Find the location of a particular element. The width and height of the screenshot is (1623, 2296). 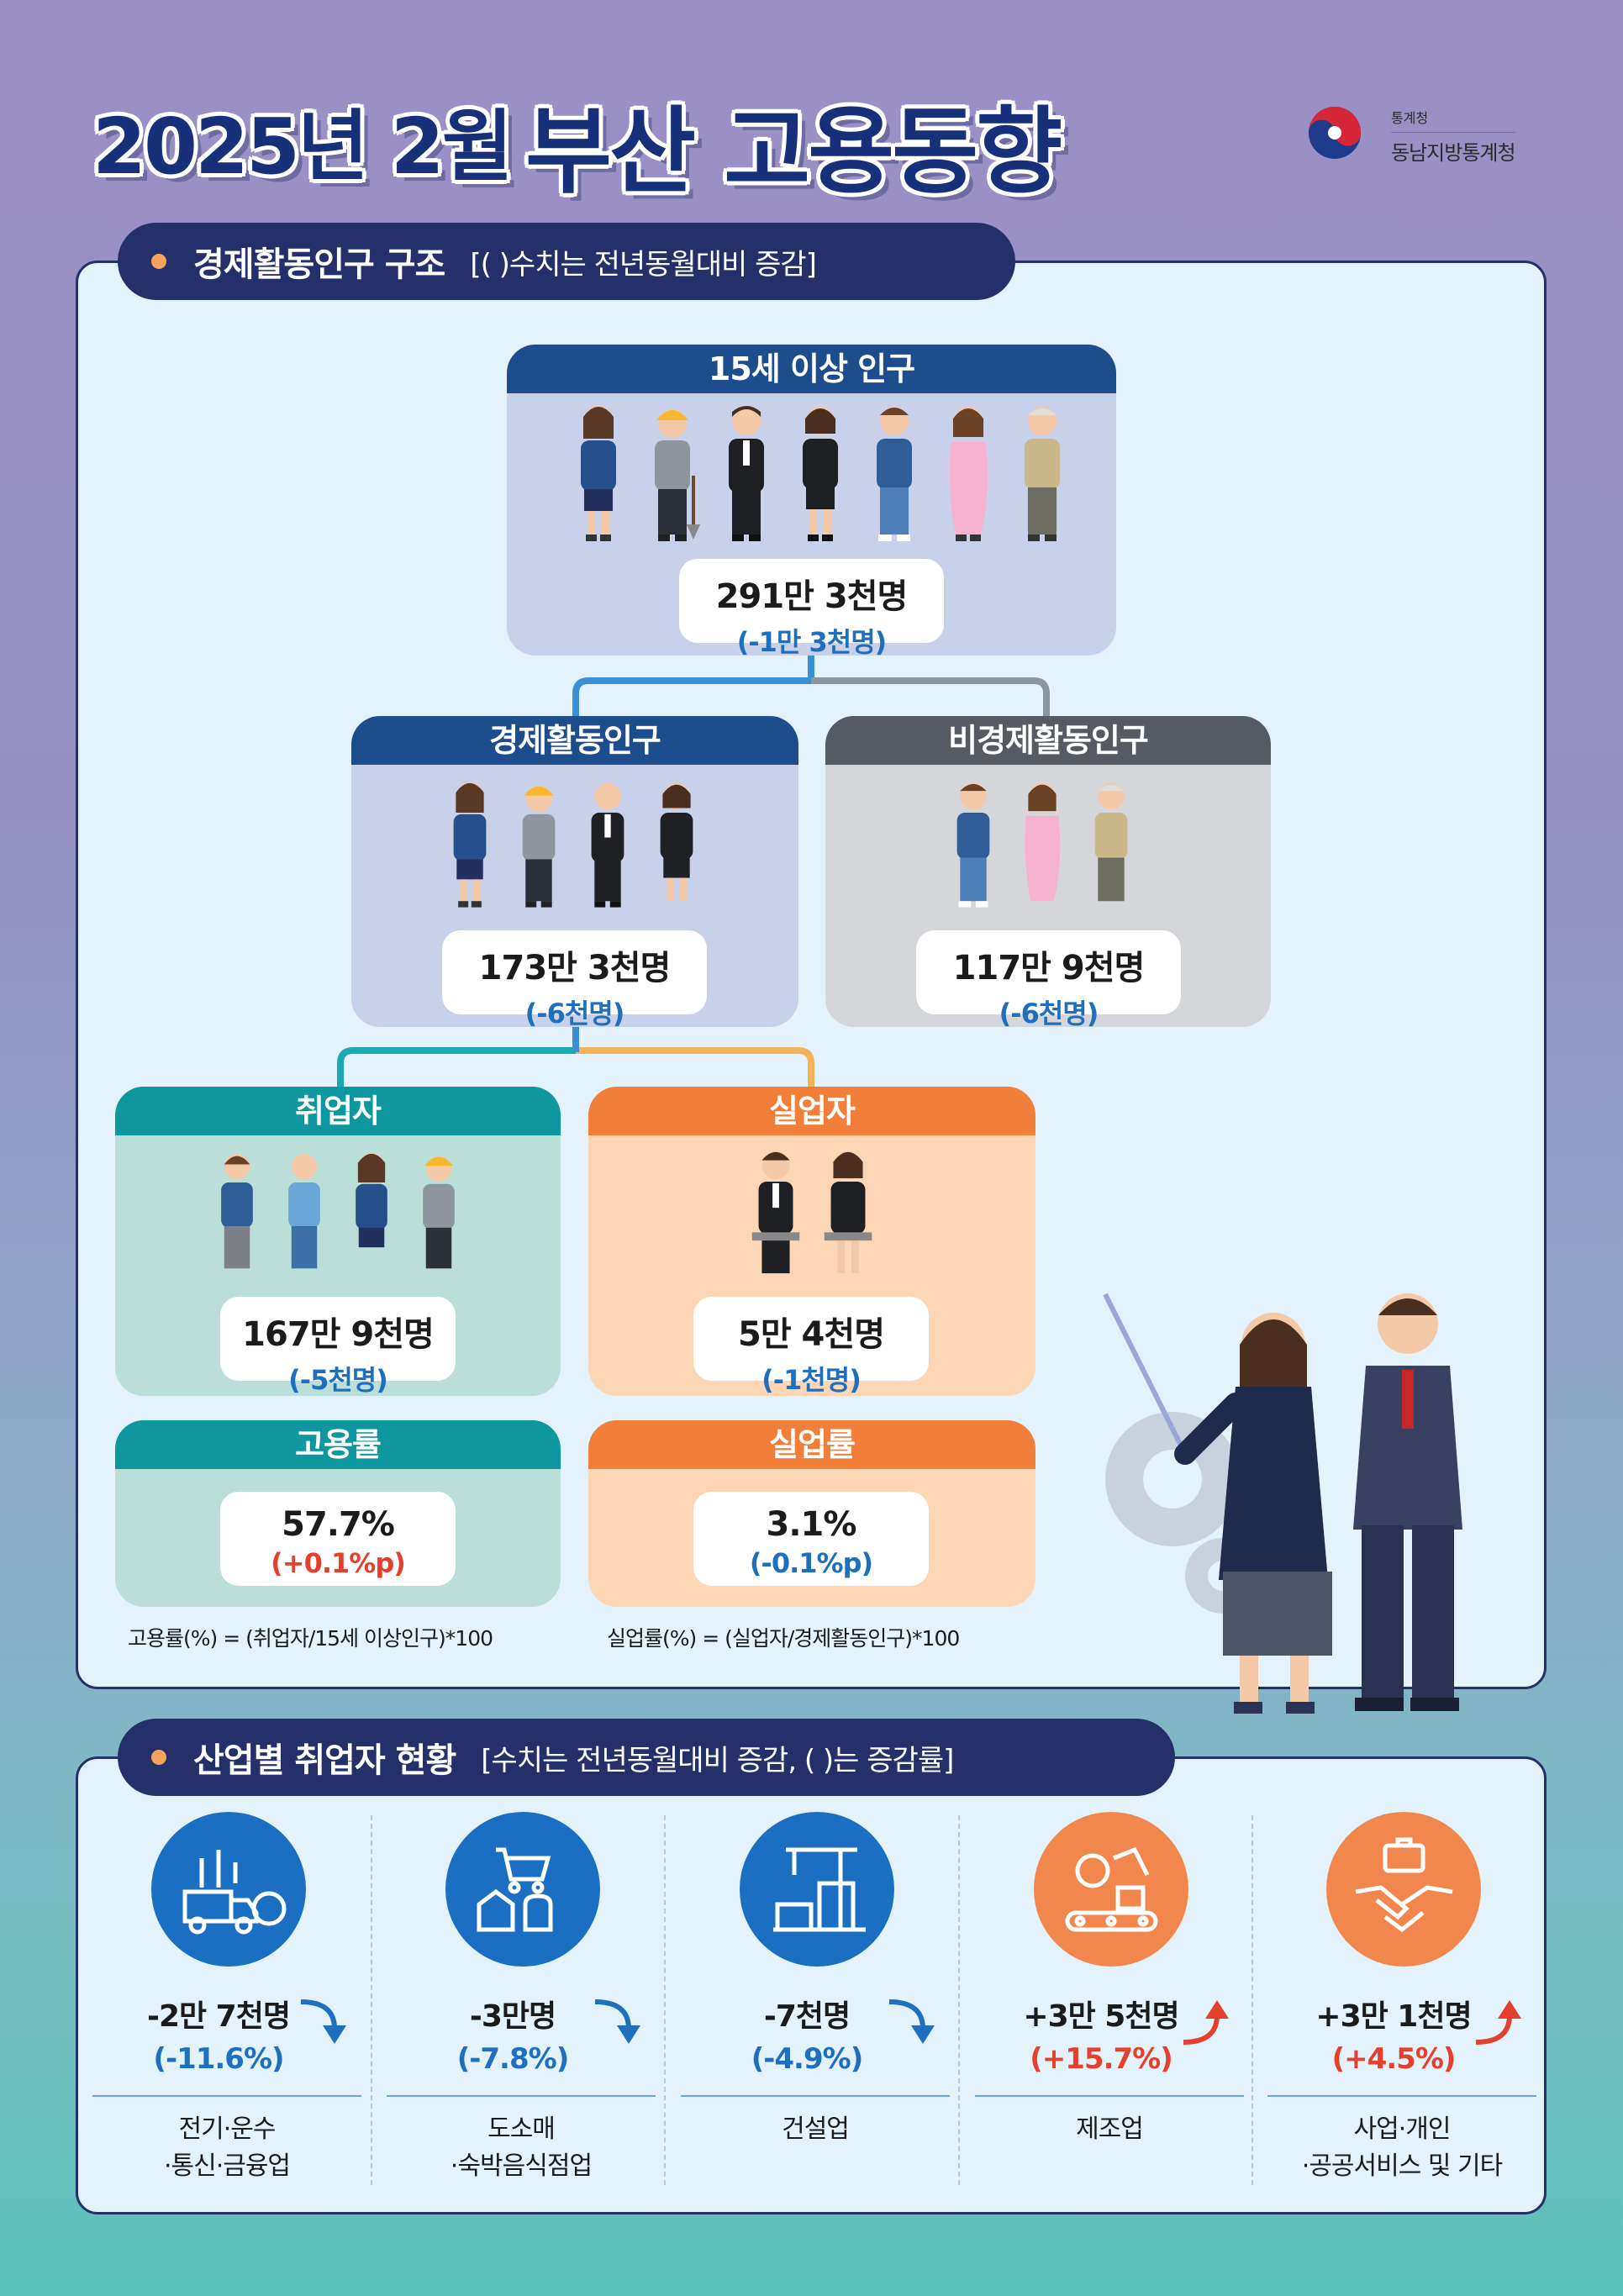

non-econ-box: 비경제활동인구 117만 9천명 (-6천명) is located at coordinates (1048, 871).